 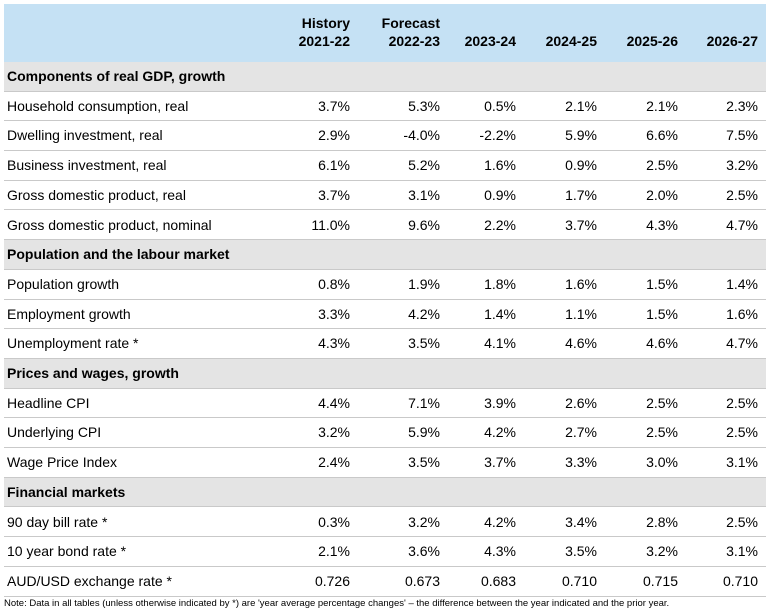 What do you see at coordinates (500, 283) in the screenshot?
I see `table-cell: 1.8%` at bounding box center [500, 283].